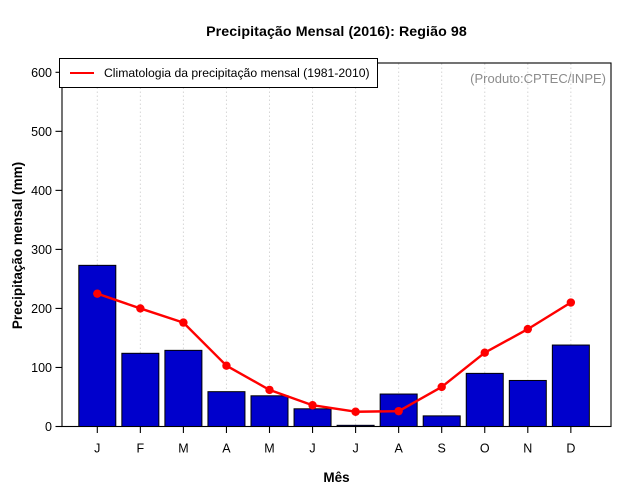 Image resolution: width=640 pixels, height=500 pixels. I want to click on bar-M2, so click(183, 388).